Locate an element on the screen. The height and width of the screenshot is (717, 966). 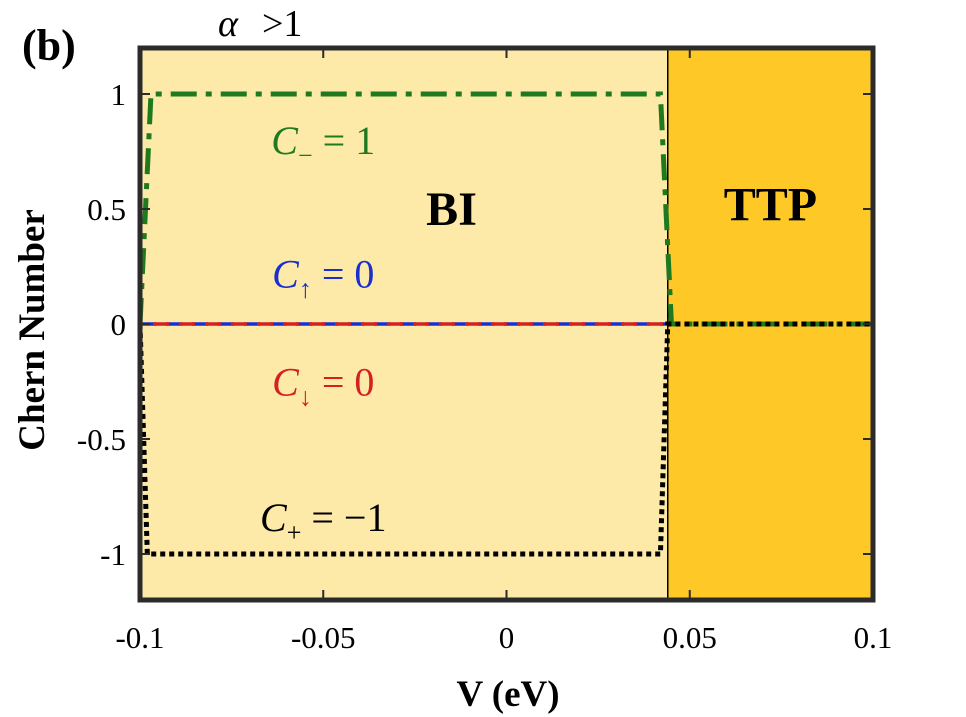
region-label-bi: BI is located at coordinates (451, 209).